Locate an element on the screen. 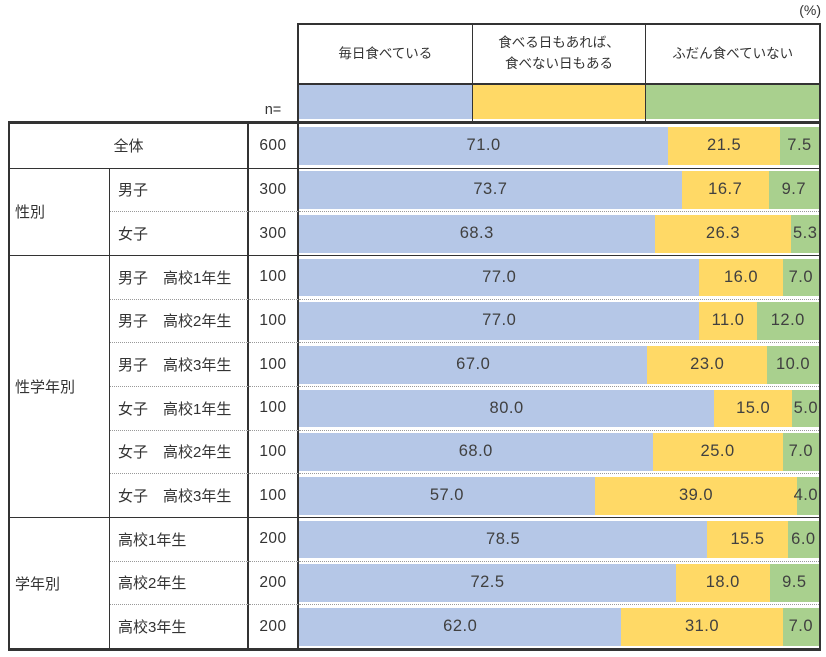 This screenshot has height=657, width=826. legend: 毎日食べている 食べる日もあれば、 食べない日もある ふだん食べていない is located at coordinates (559, 72).